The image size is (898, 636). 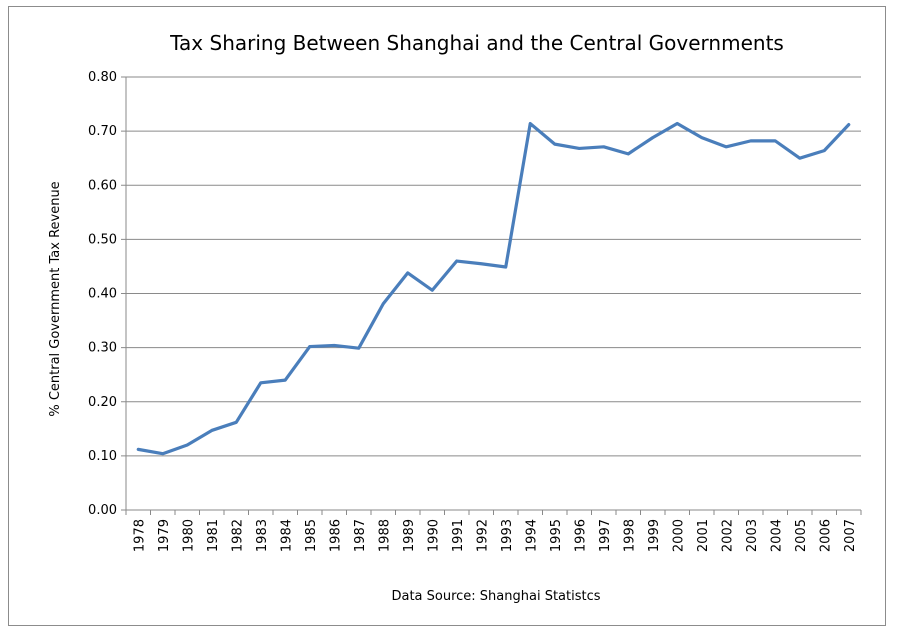 What do you see at coordinates (188, 535) in the screenshot?
I see `x-tick-label: 1980` at bounding box center [188, 535].